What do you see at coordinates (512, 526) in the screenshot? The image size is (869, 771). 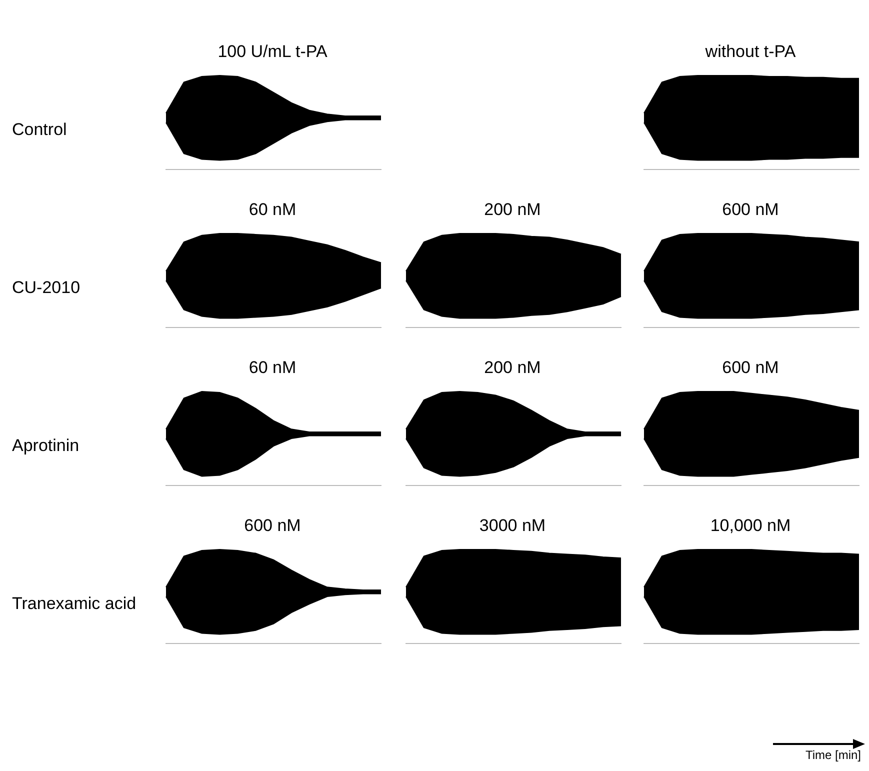 I see `chart-title: 3000 nM` at bounding box center [512, 526].